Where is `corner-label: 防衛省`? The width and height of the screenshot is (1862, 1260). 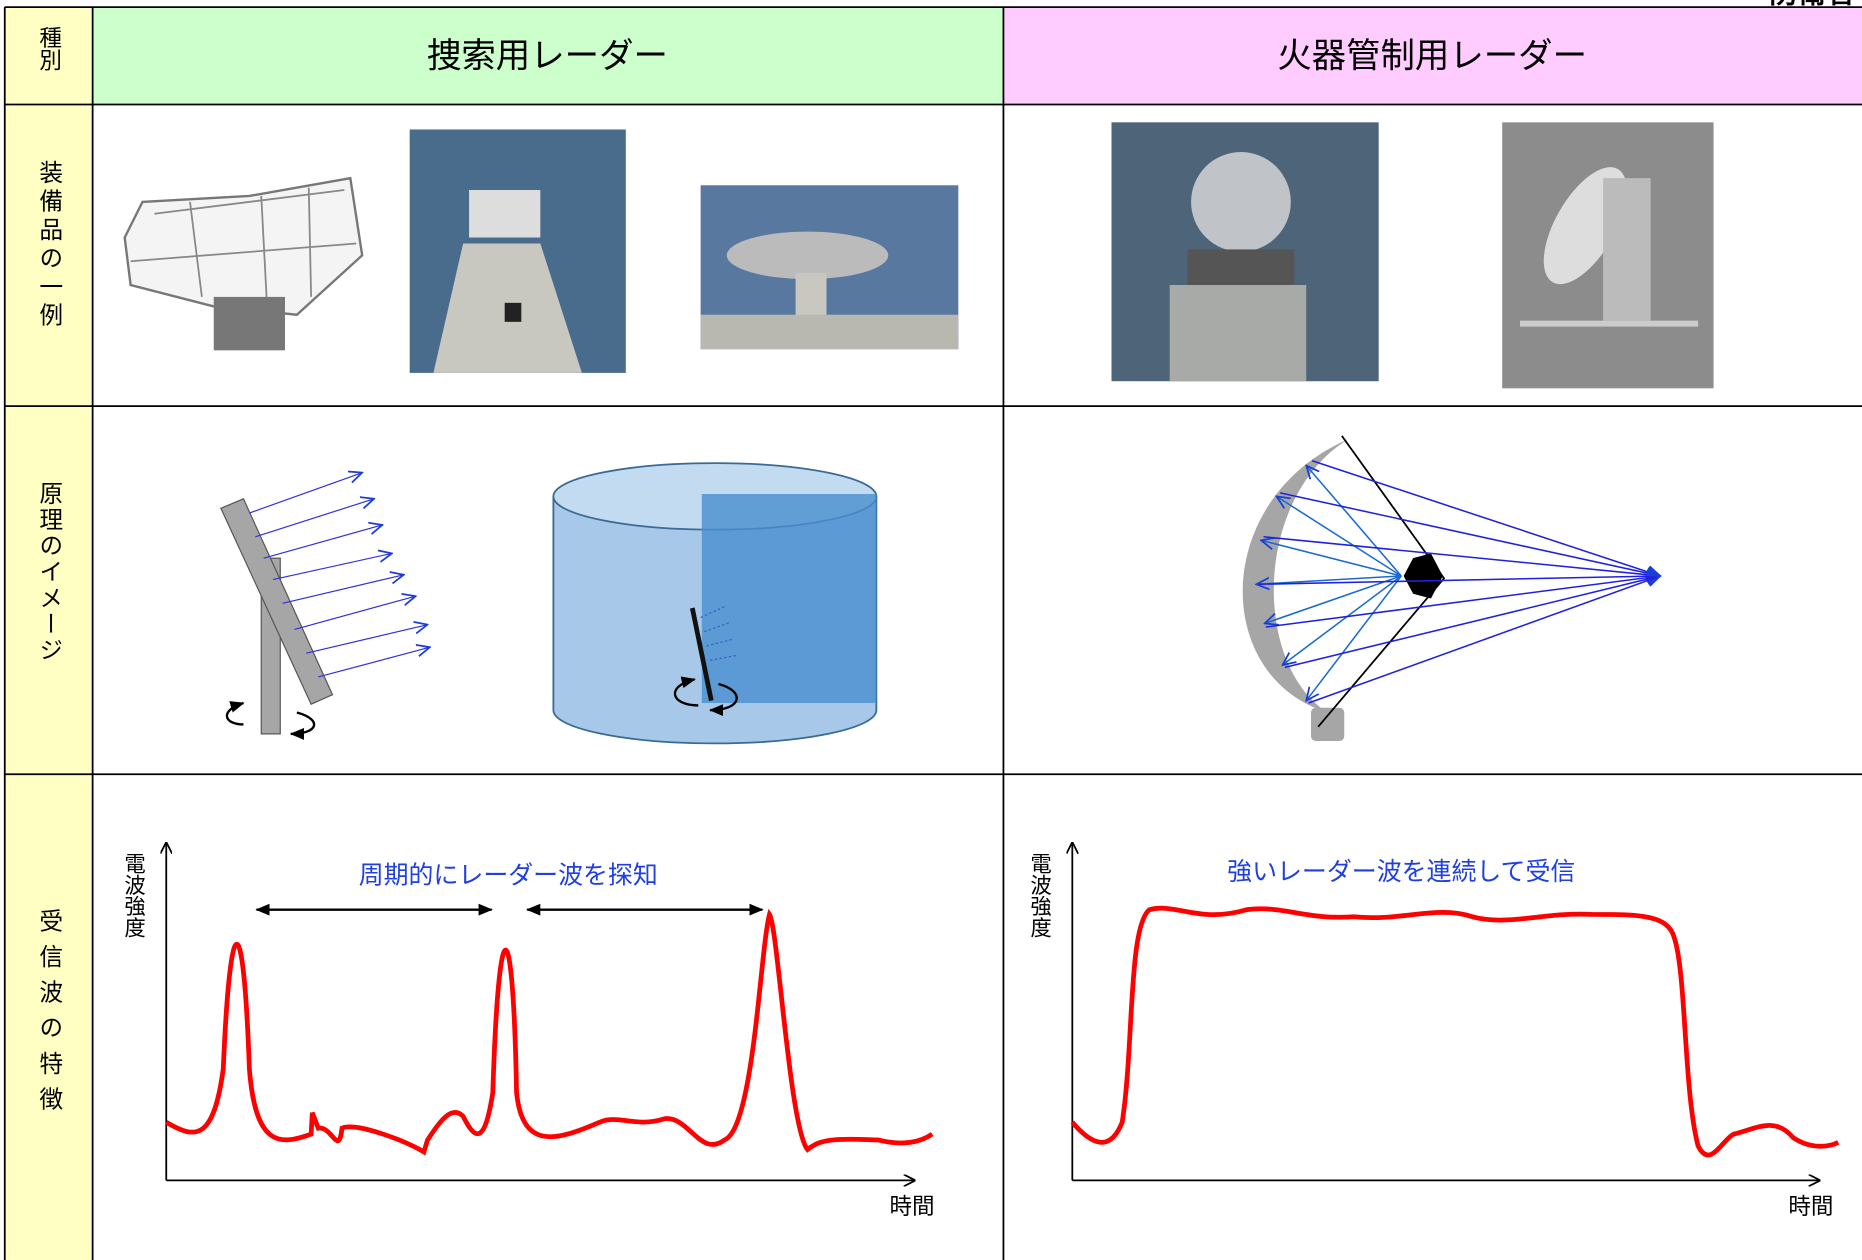
corner-label: 防衛省 is located at coordinates (1812, 4).